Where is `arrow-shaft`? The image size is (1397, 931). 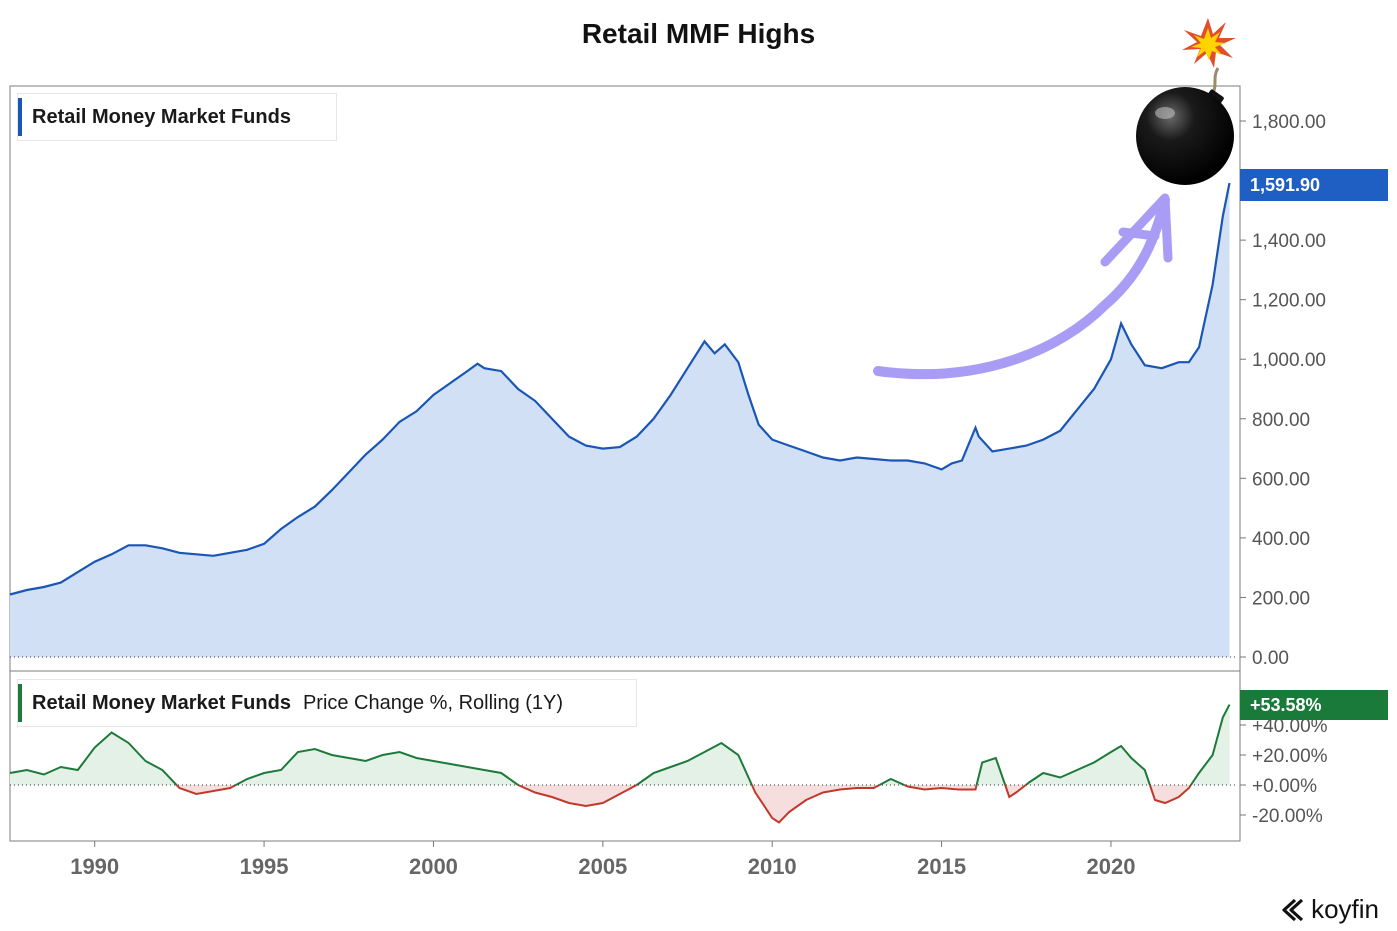
arrow-shaft is located at coordinates (1021, 287).